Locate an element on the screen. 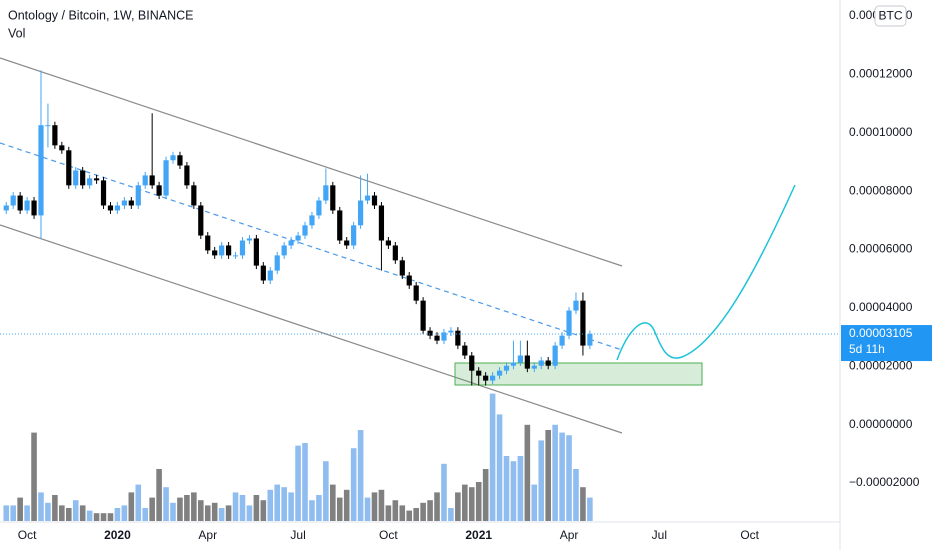  y-tick-label: 0.00000000 is located at coordinates (881, 424).